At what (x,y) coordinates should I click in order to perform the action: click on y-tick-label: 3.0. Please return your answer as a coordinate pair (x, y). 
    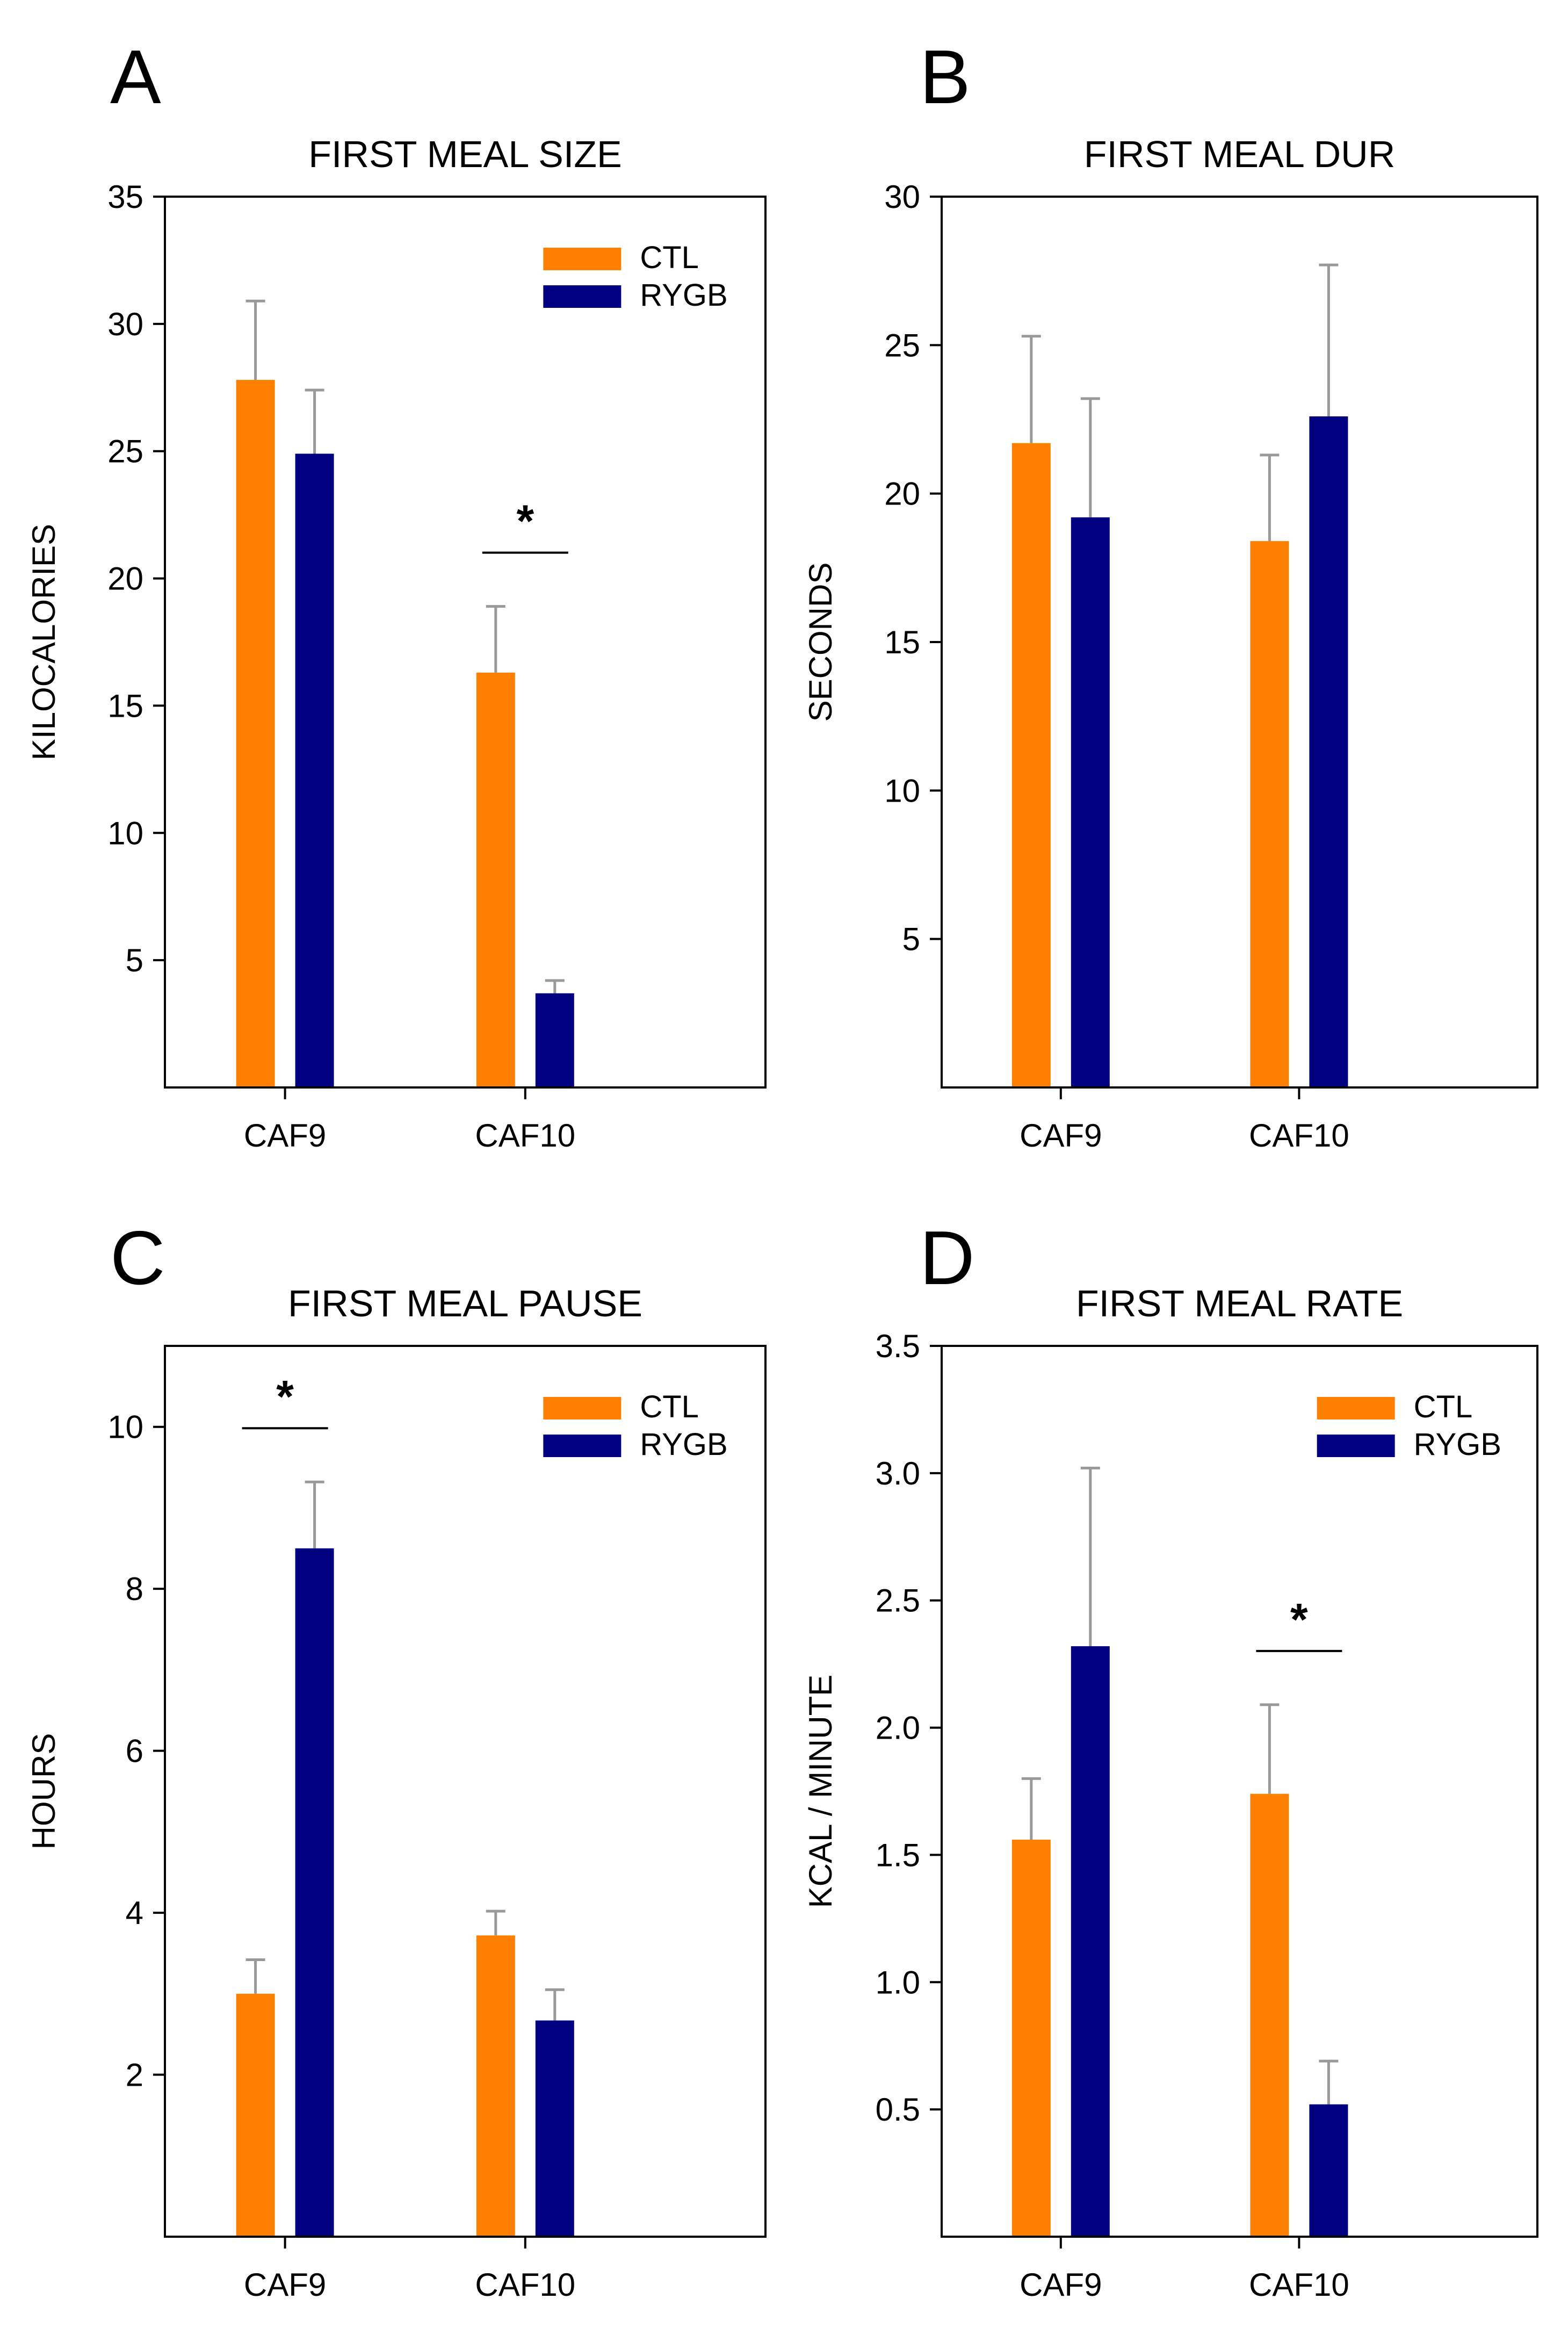
    Looking at the image, I should click on (898, 1473).